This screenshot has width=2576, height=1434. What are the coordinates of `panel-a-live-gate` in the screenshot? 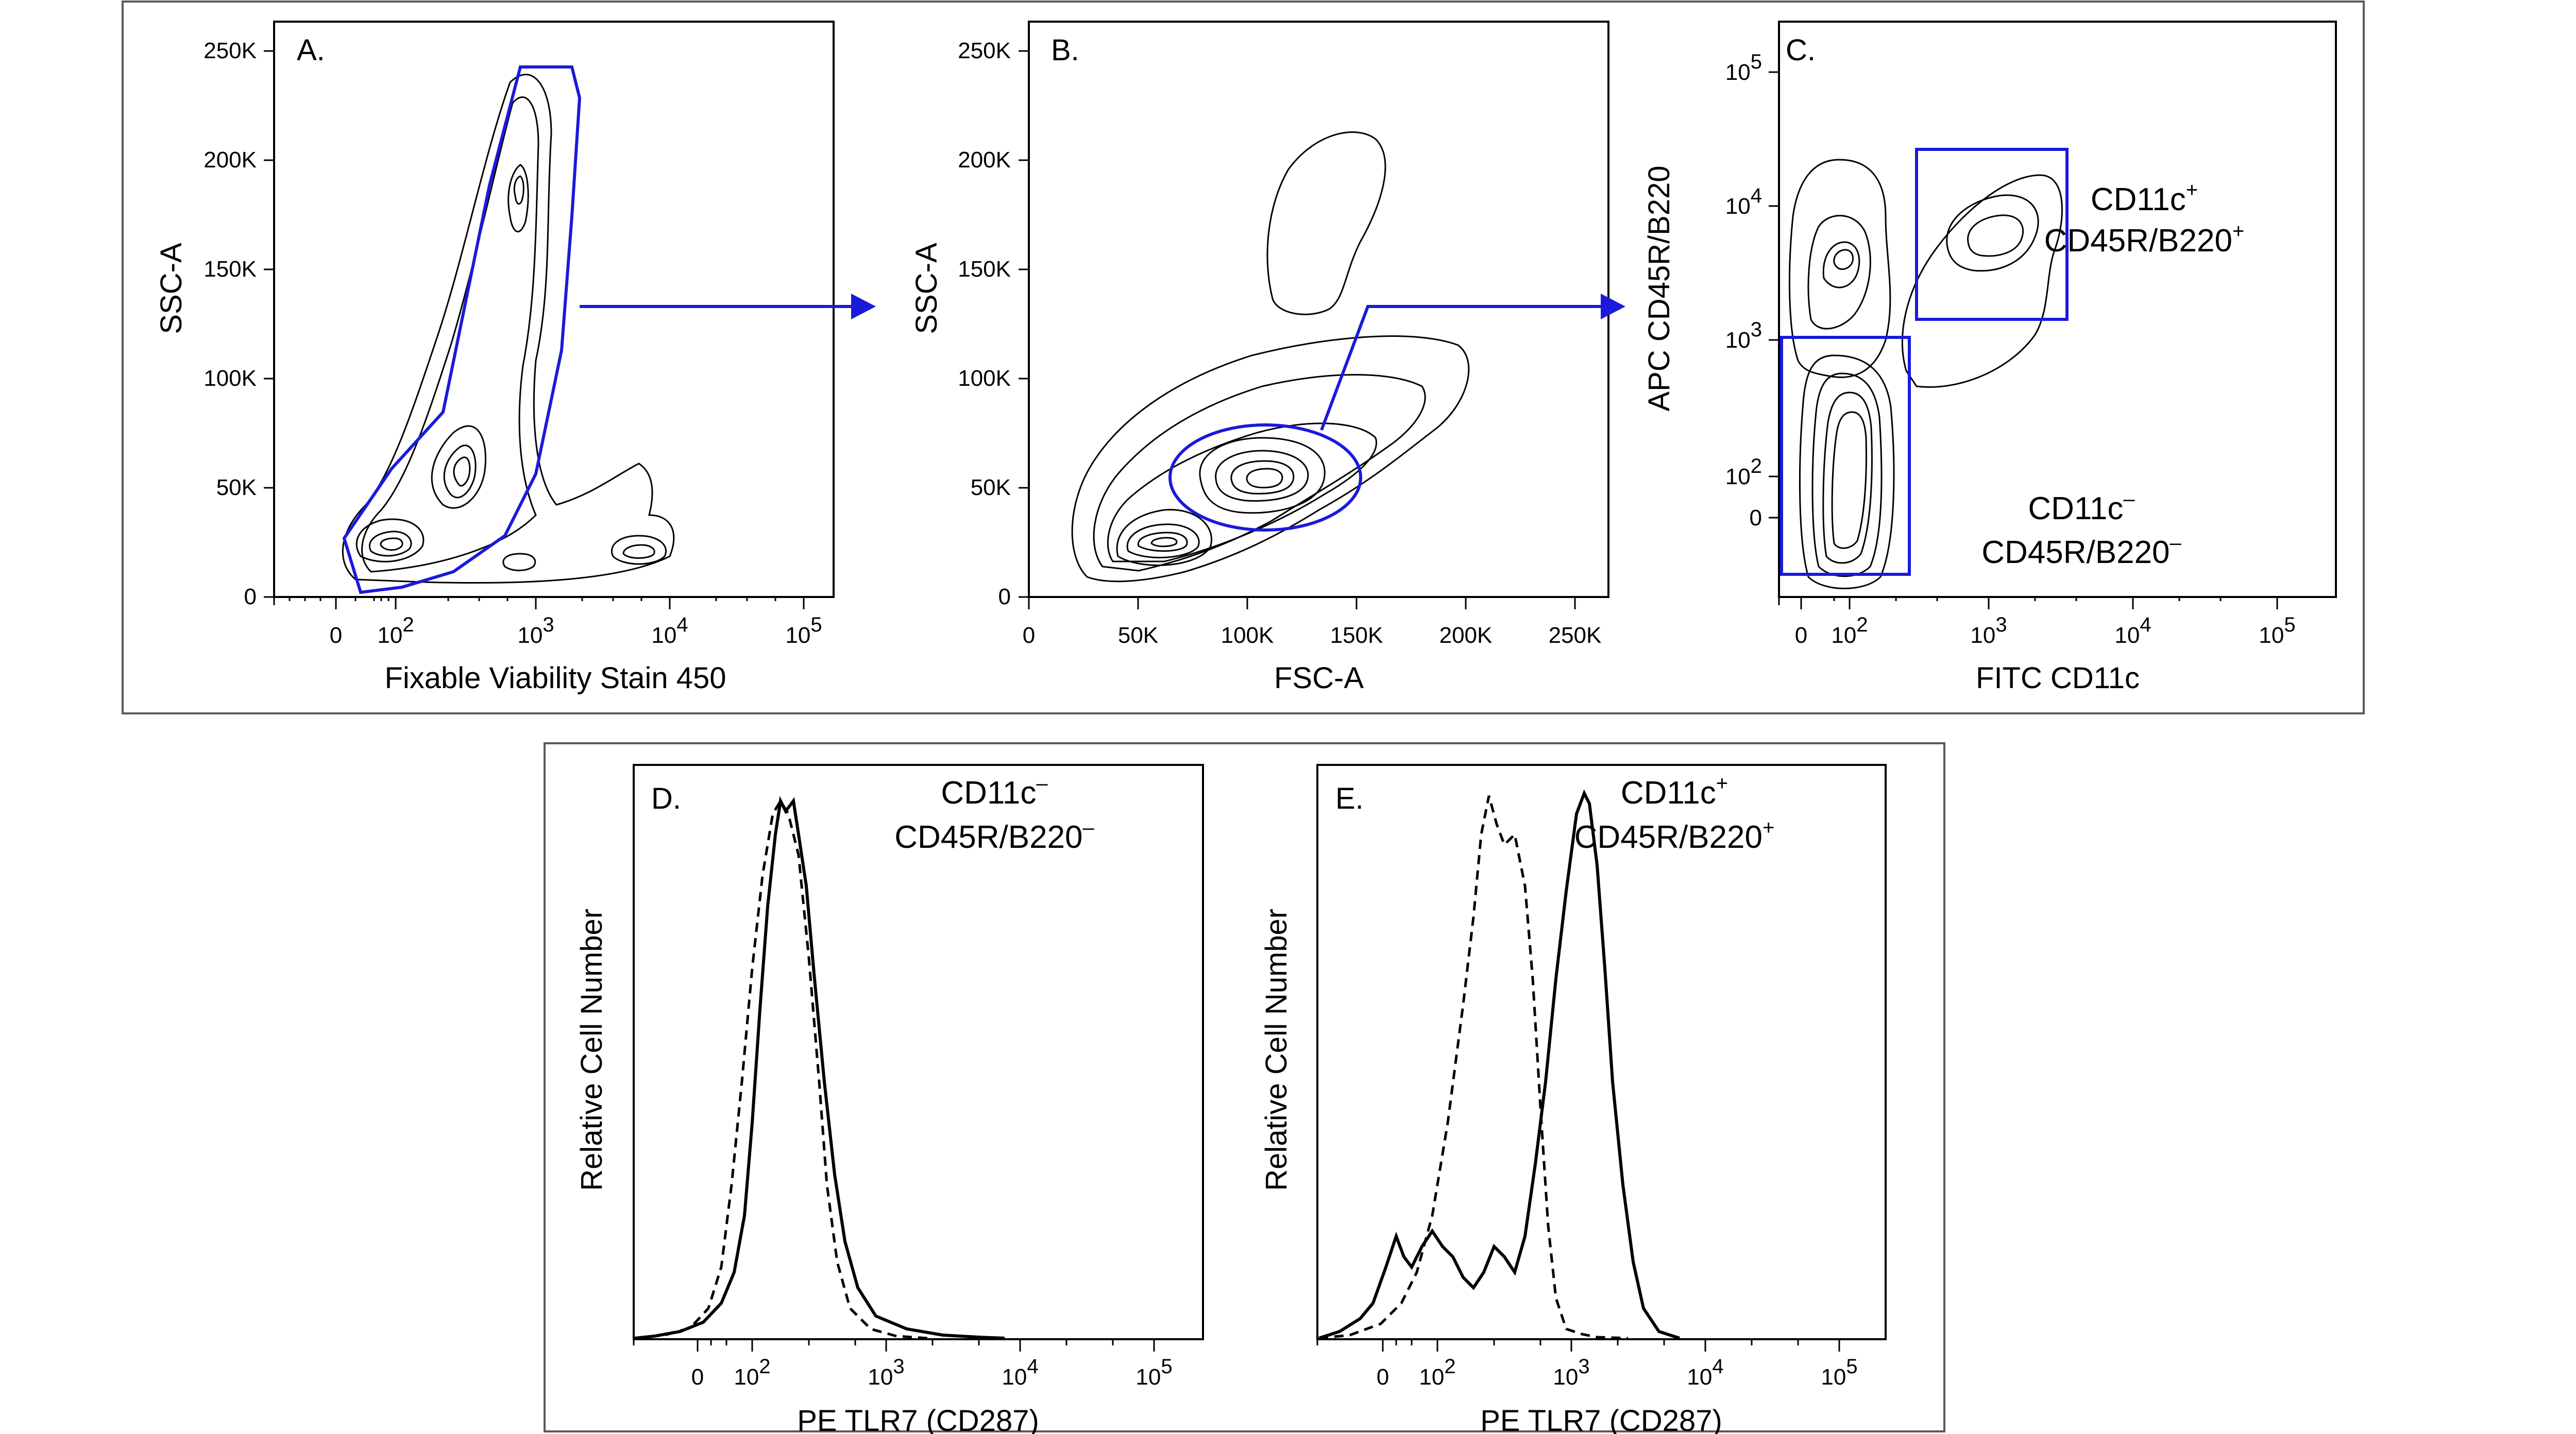 It's located at (462, 329).